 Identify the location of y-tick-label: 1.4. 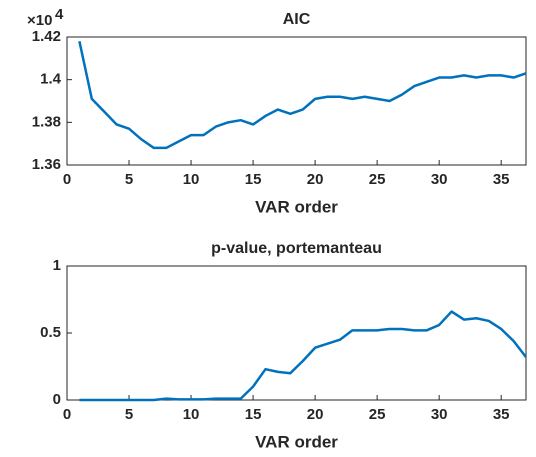
(51, 79).